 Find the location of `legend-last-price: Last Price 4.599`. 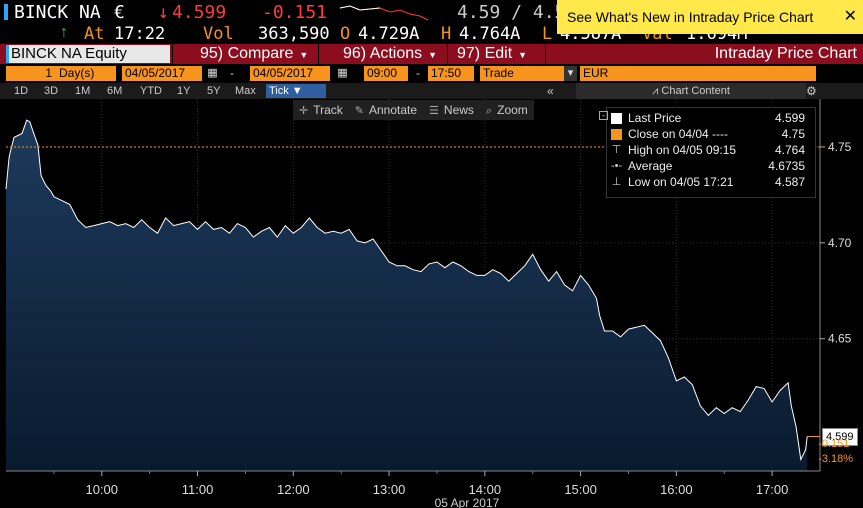

legend-last-price: Last Price 4.599 is located at coordinates (711, 119).